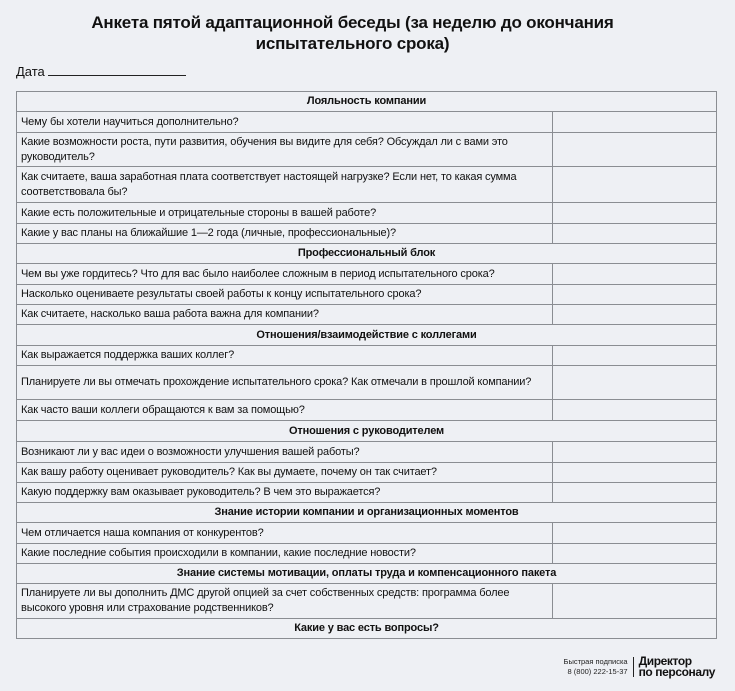 This screenshot has width=735, height=691. I want to click on question-text: Как выражается поддержка ваших коллег?, so click(284, 355).